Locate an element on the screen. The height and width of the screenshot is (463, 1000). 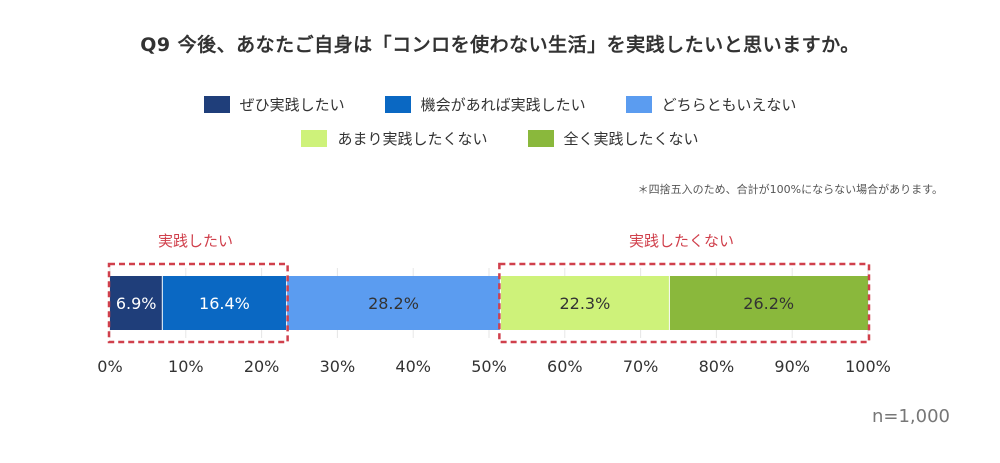
legend-label: あまり実践したくない is located at coordinates (412, 139).